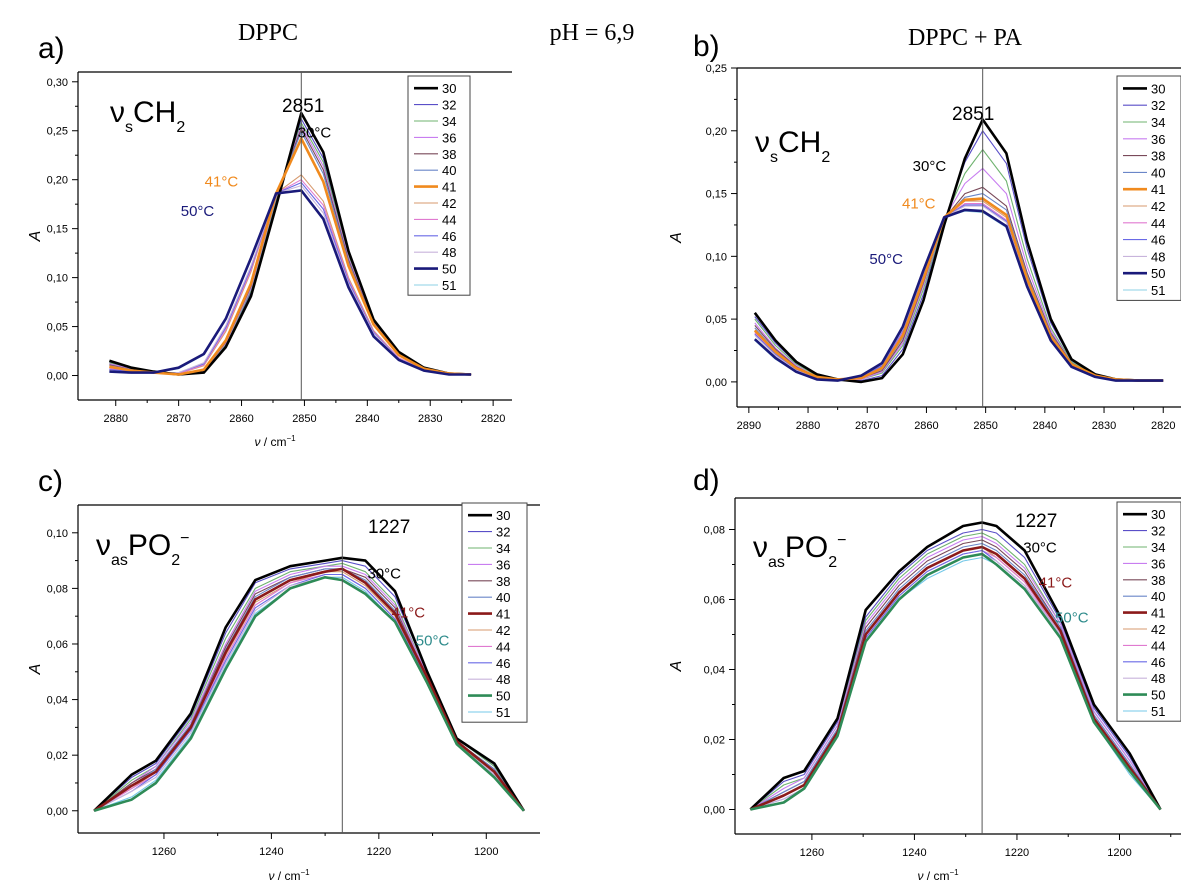  What do you see at coordinates (774, 157) in the screenshot?
I see `band-subscript: s` at bounding box center [774, 157].